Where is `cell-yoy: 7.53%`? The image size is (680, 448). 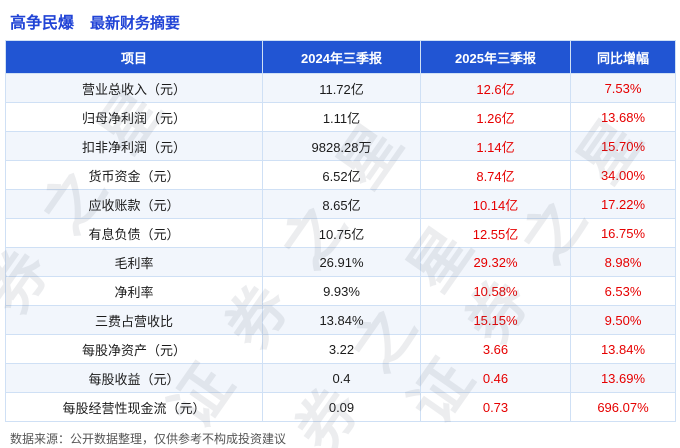
cell-yoy: 7.53% is located at coordinates (623, 88).